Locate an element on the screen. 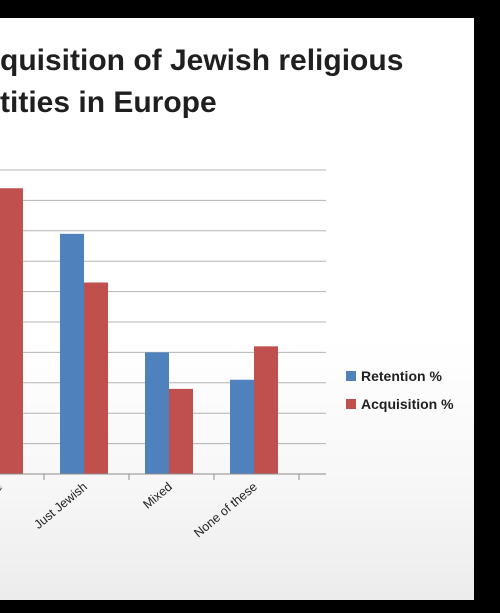  legend-item-retention: Retention % is located at coordinates (400, 376).